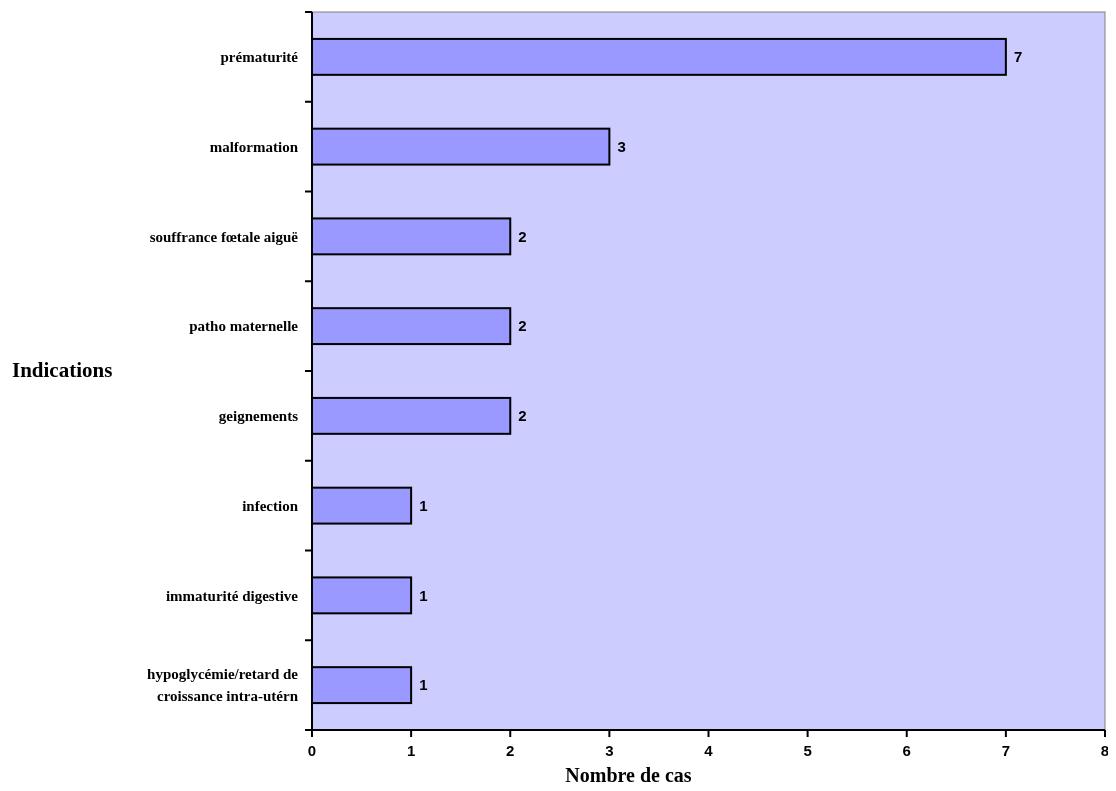 Image resolution: width=1116 pixels, height=791 pixels. What do you see at coordinates (258, 416) in the screenshot?
I see `y-tick-label: geignements` at bounding box center [258, 416].